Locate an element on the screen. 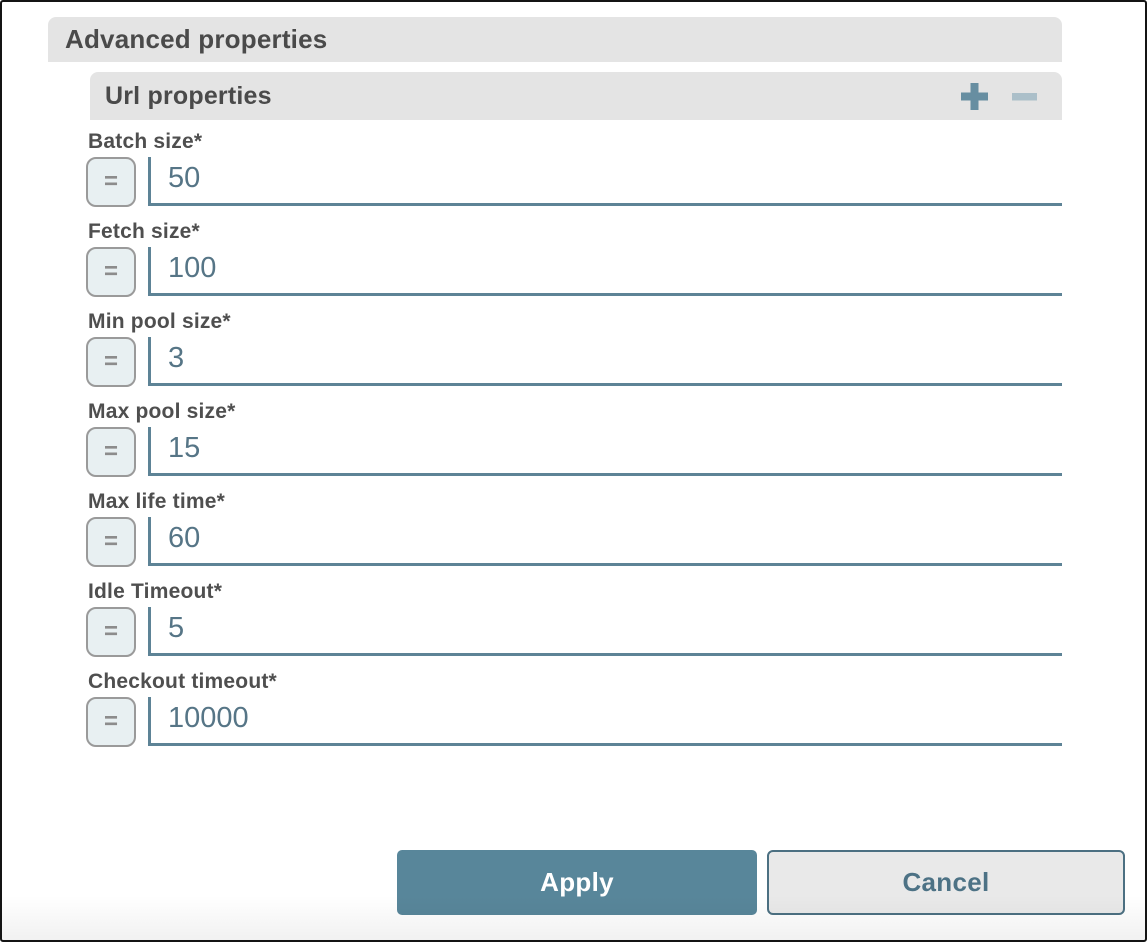  section-header-advanced-properties: Advanced properties is located at coordinates (555, 39).